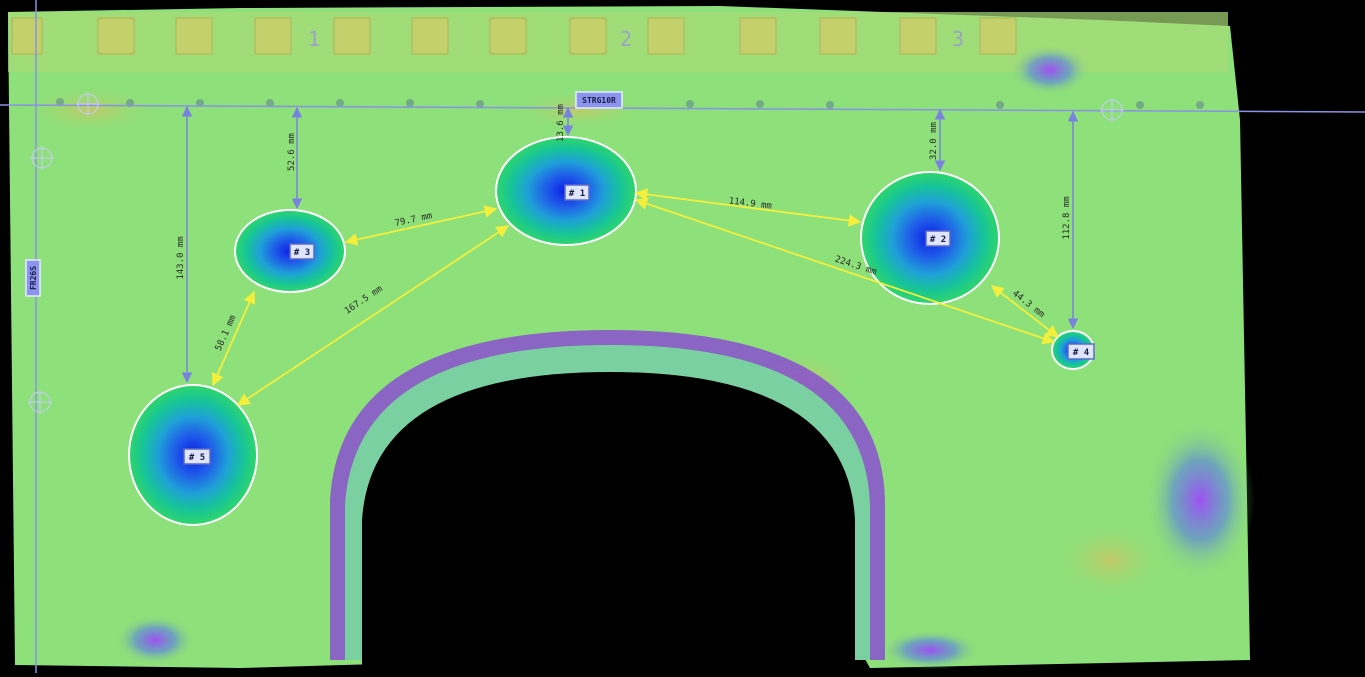  What do you see at coordinates (1067, 217) in the screenshot?
I see `meas-d4-ref: 112.8 mm` at bounding box center [1067, 217].